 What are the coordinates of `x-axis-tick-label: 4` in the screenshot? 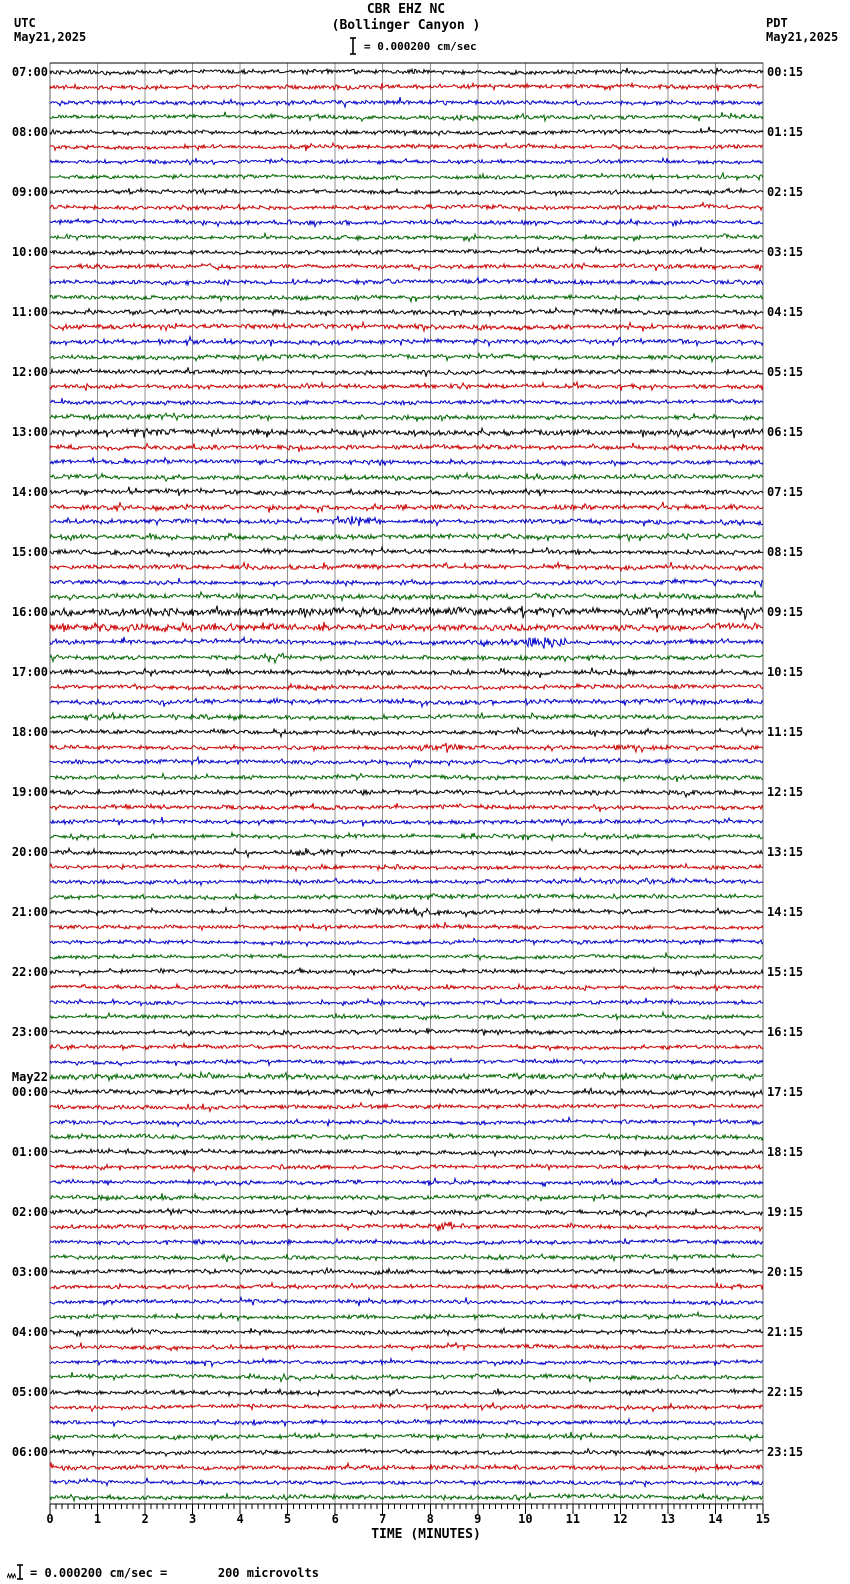 It's located at (240, 1519).